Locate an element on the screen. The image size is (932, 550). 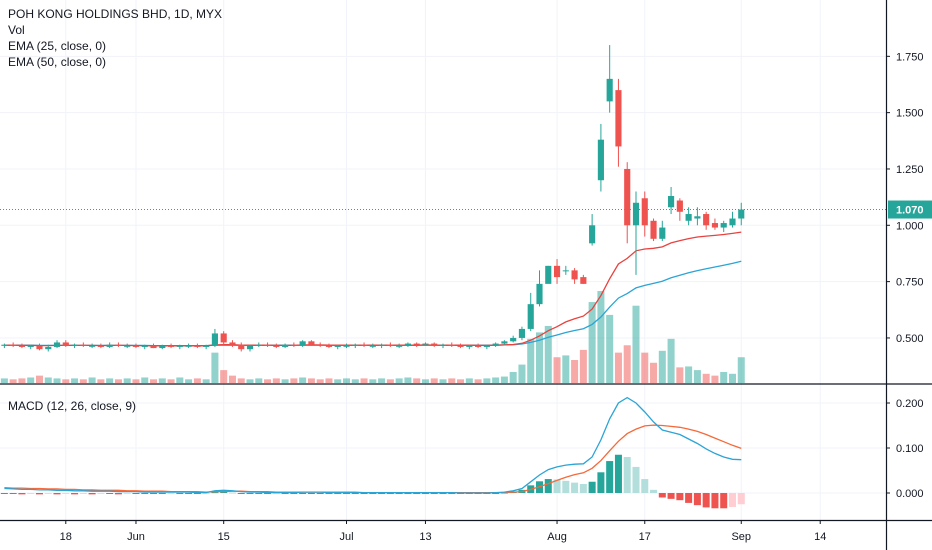
price-tick-label: 1.500 is located at coordinates (910, 114).